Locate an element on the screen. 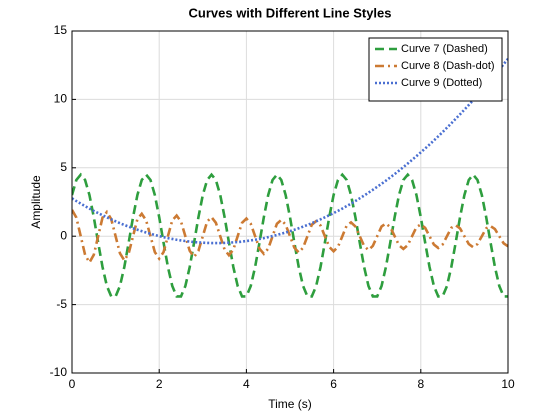 The image size is (560, 420). x-tick-label: 10 is located at coordinates (508, 384).